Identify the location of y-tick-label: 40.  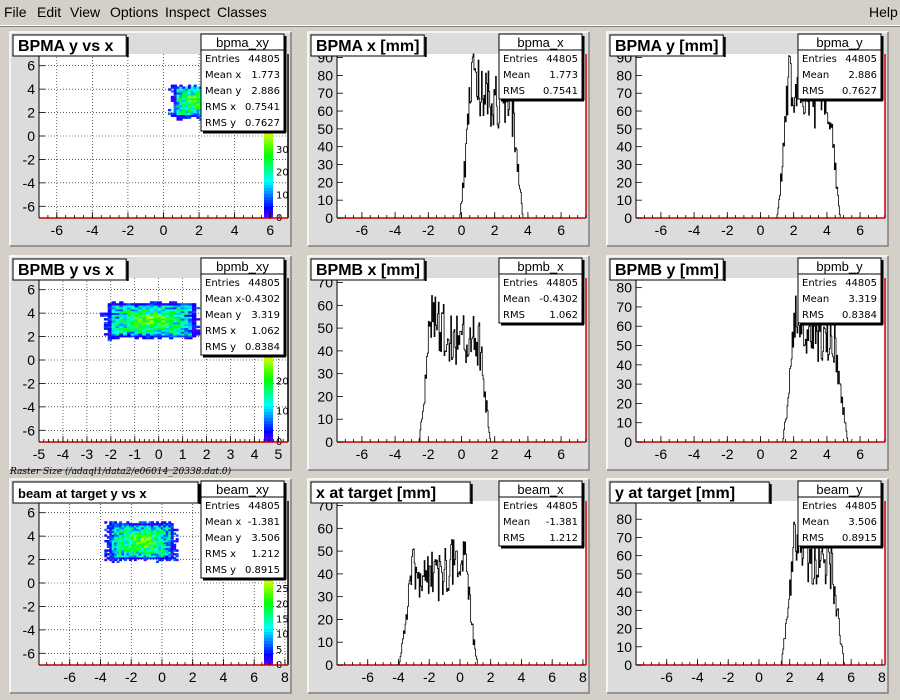
(624, 365).